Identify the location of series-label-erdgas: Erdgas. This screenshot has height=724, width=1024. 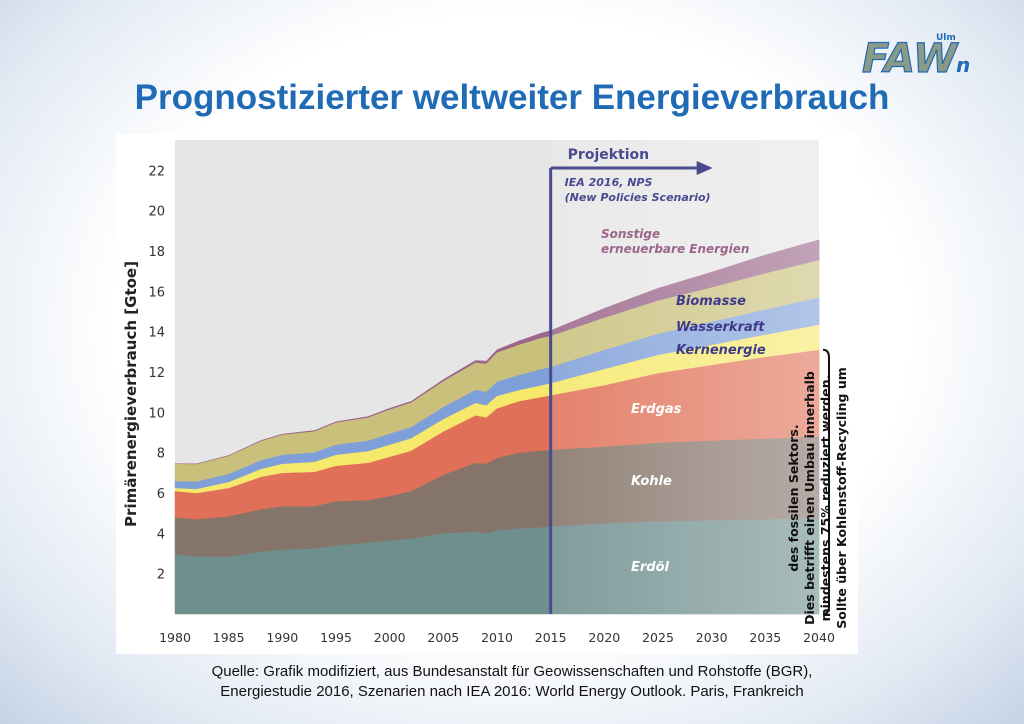
(656, 409).